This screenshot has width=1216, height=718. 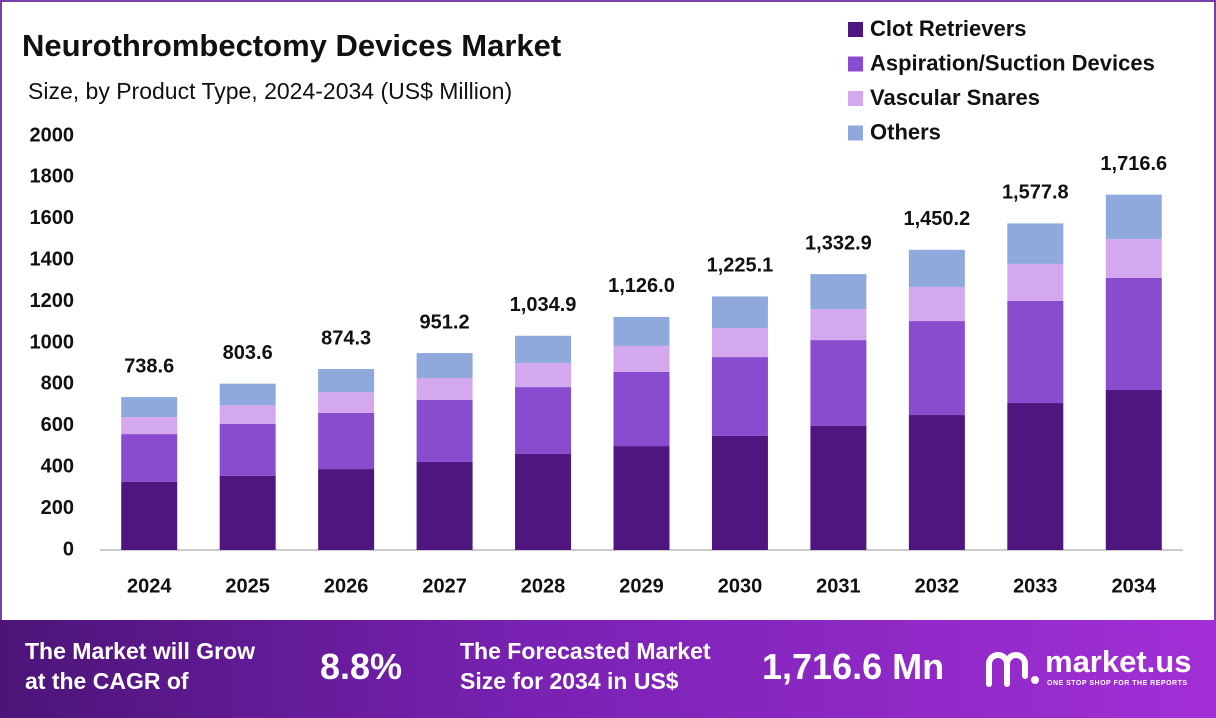 I want to click on y-tick-label: 1000, so click(x=52, y=342).